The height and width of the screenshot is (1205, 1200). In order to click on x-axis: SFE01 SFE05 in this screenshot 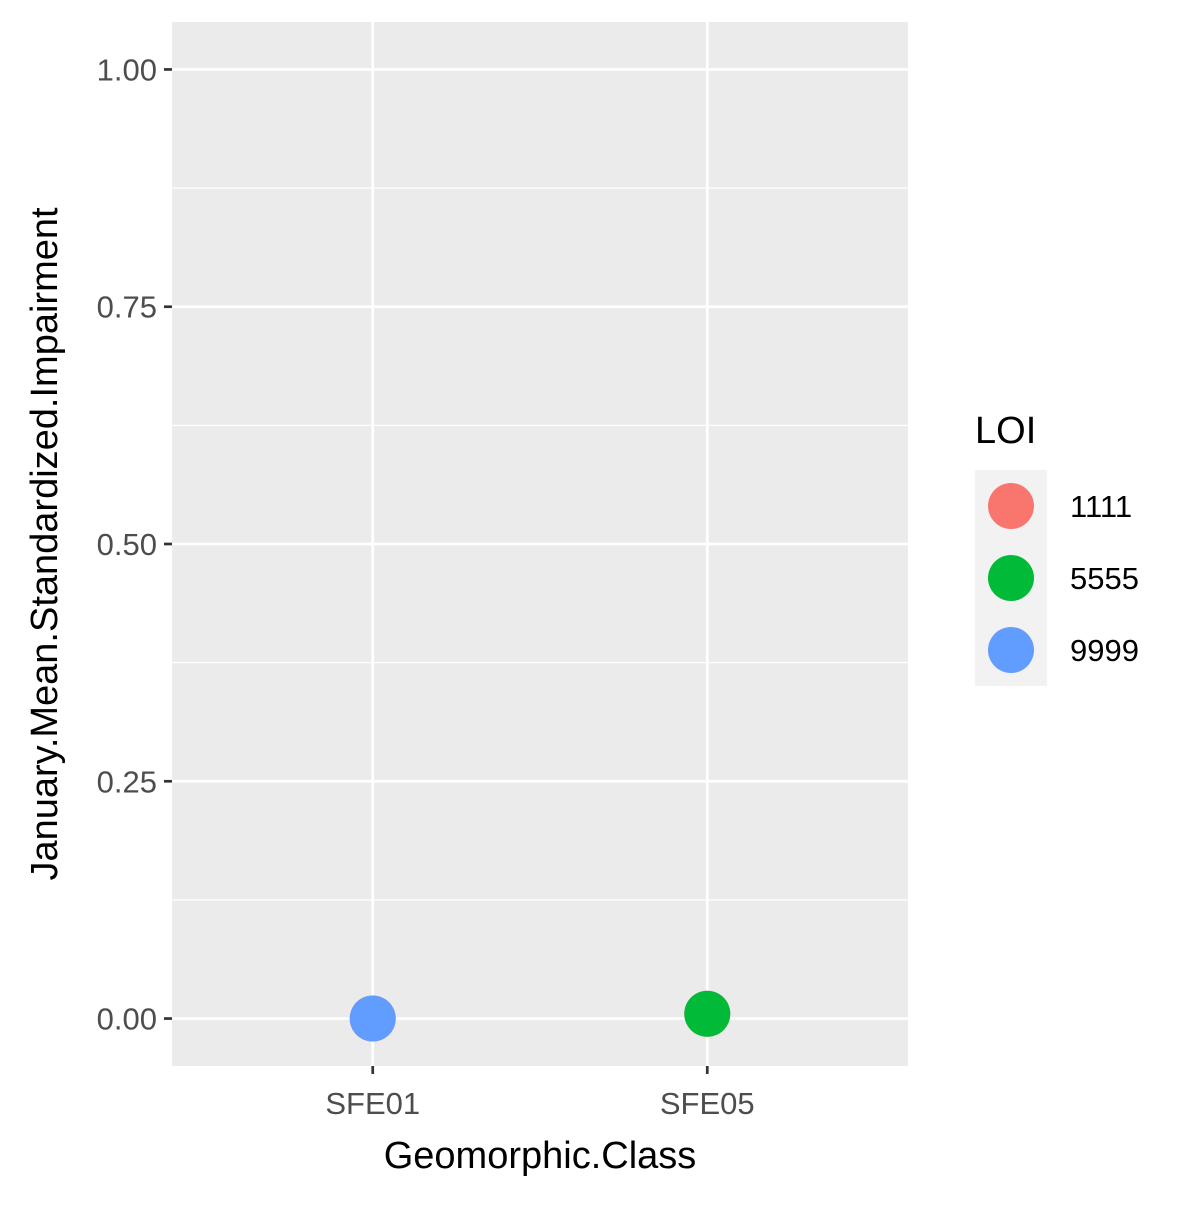, I will do `click(540, 1093)`.